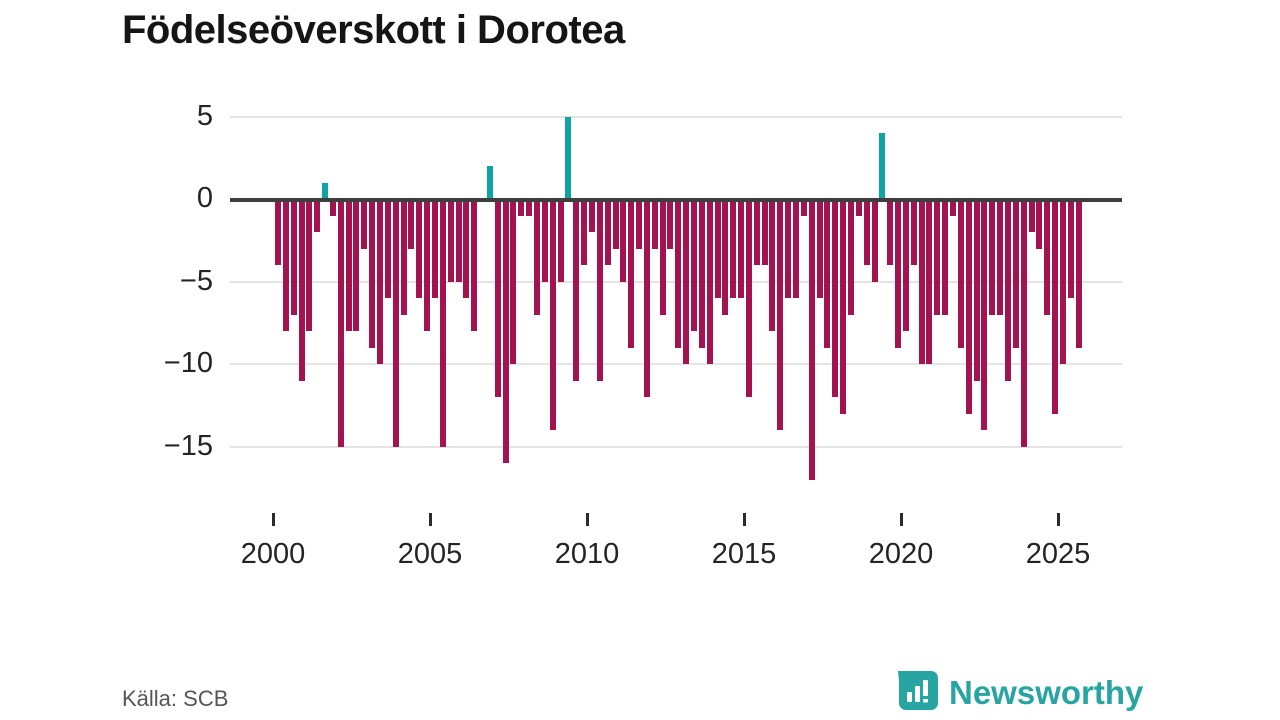 Image resolution: width=1280 pixels, height=720 pixels. I want to click on zero-line, so click(676, 199).